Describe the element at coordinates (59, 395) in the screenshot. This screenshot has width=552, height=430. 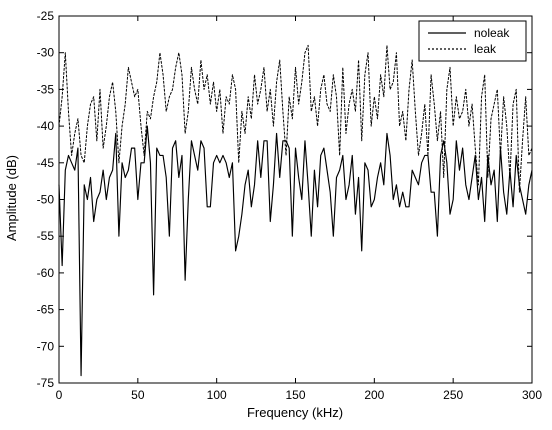
I see `x-tick-label: 0` at that location.